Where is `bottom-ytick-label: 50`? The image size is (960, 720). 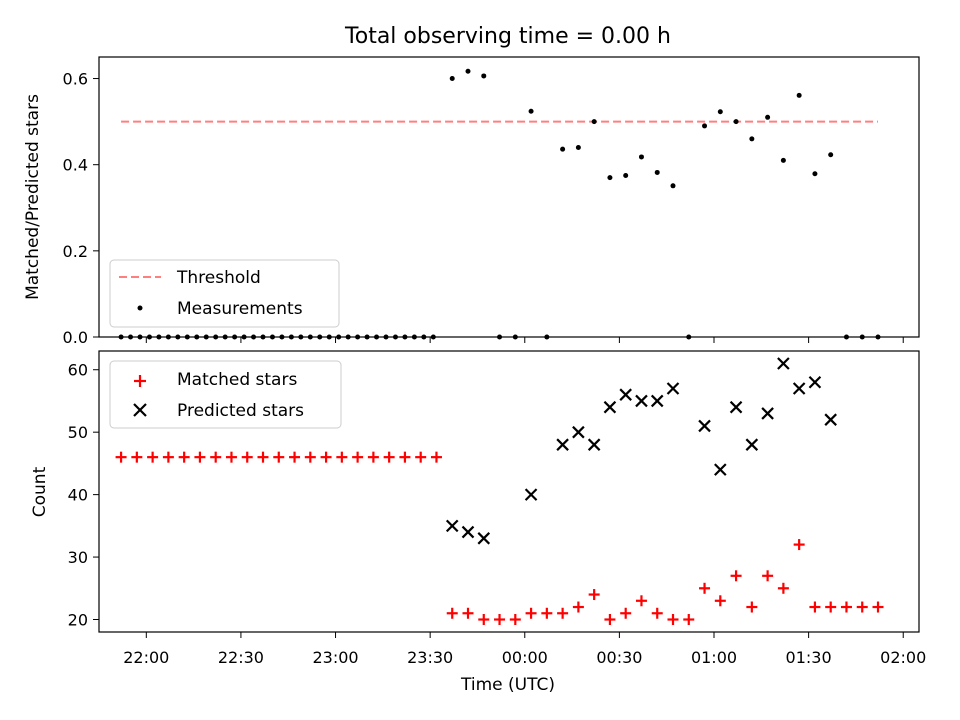
bottom-ytick-label: 50 is located at coordinates (78, 432).